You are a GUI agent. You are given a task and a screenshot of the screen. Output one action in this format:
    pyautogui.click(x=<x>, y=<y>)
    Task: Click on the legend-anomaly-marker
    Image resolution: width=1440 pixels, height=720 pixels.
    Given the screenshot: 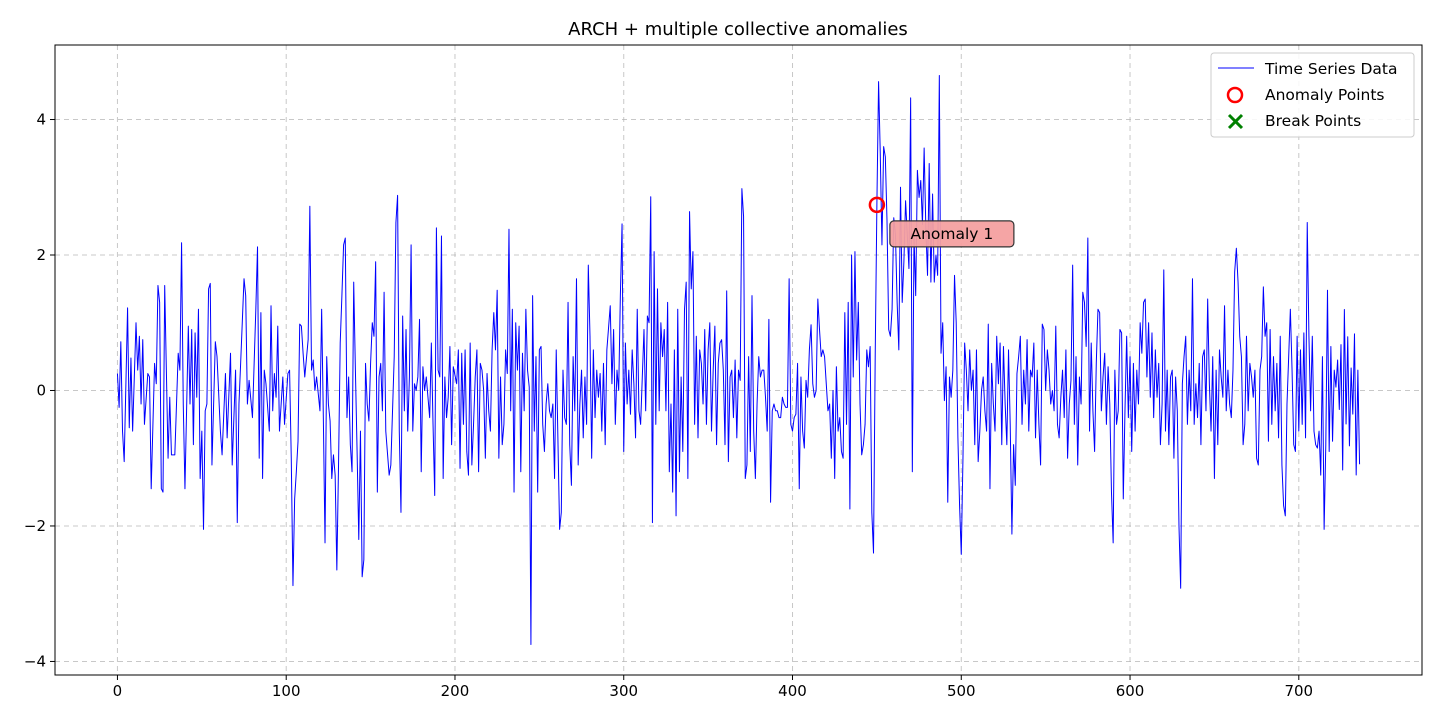 What is the action you would take?
    pyautogui.click(x=1235, y=95)
    